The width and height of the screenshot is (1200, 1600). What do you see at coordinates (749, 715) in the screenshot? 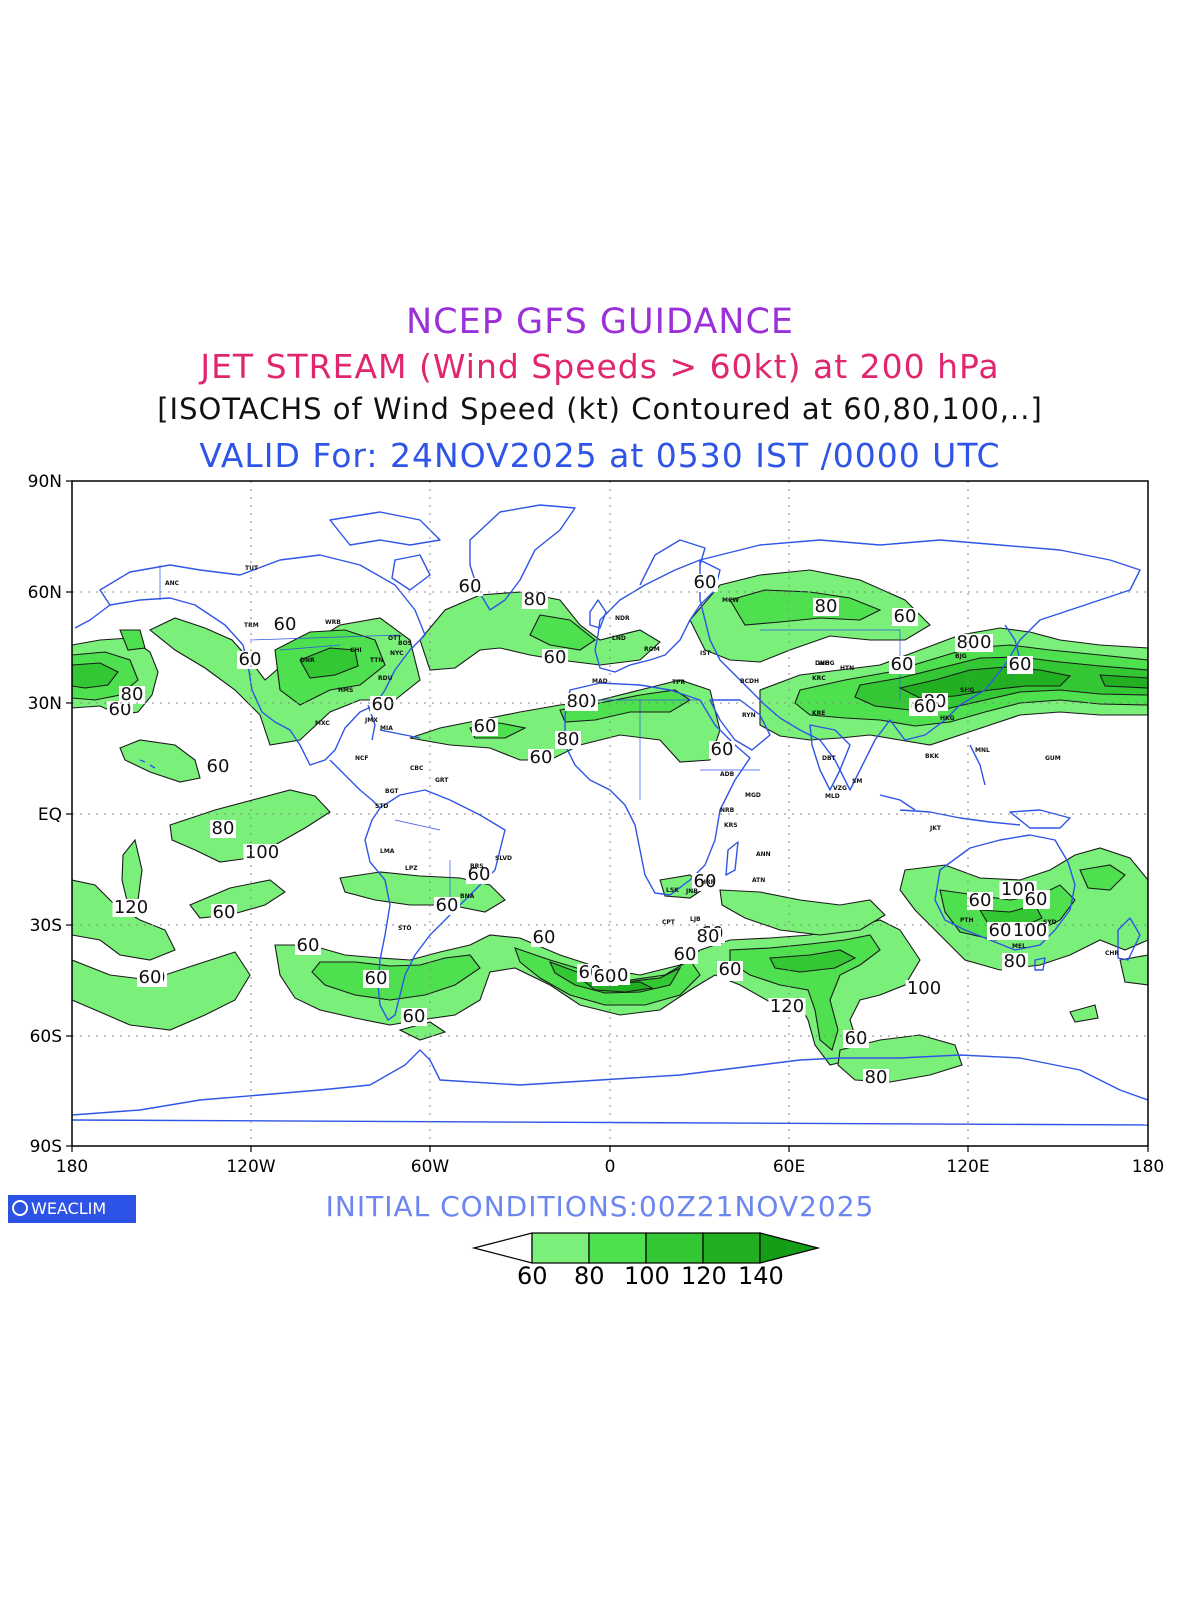
I see `station-label: RYN` at bounding box center [749, 715].